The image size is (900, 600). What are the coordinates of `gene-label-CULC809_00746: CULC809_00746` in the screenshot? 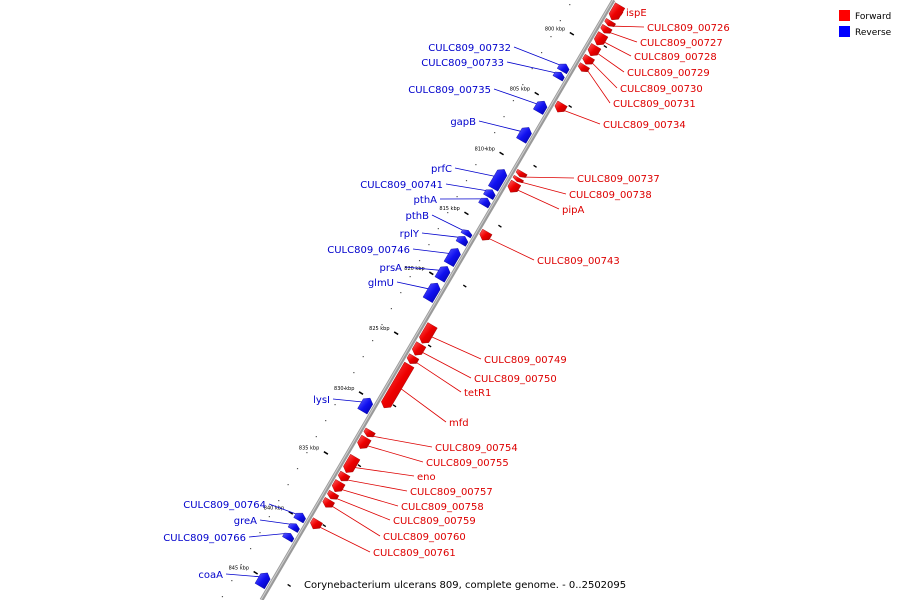 It's located at (368, 250).